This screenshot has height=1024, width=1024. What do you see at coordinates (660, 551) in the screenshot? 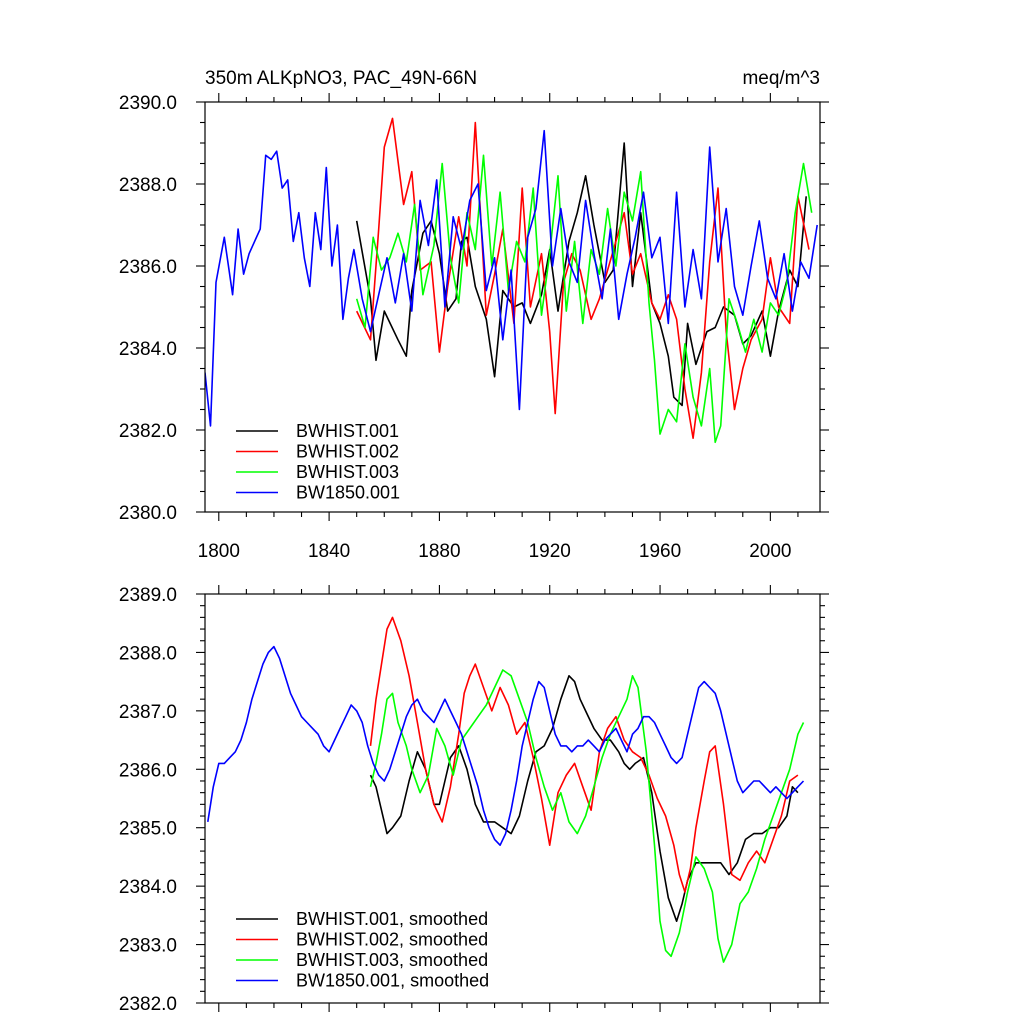
I see `top-x-tick-label: 1960` at bounding box center [660, 551].